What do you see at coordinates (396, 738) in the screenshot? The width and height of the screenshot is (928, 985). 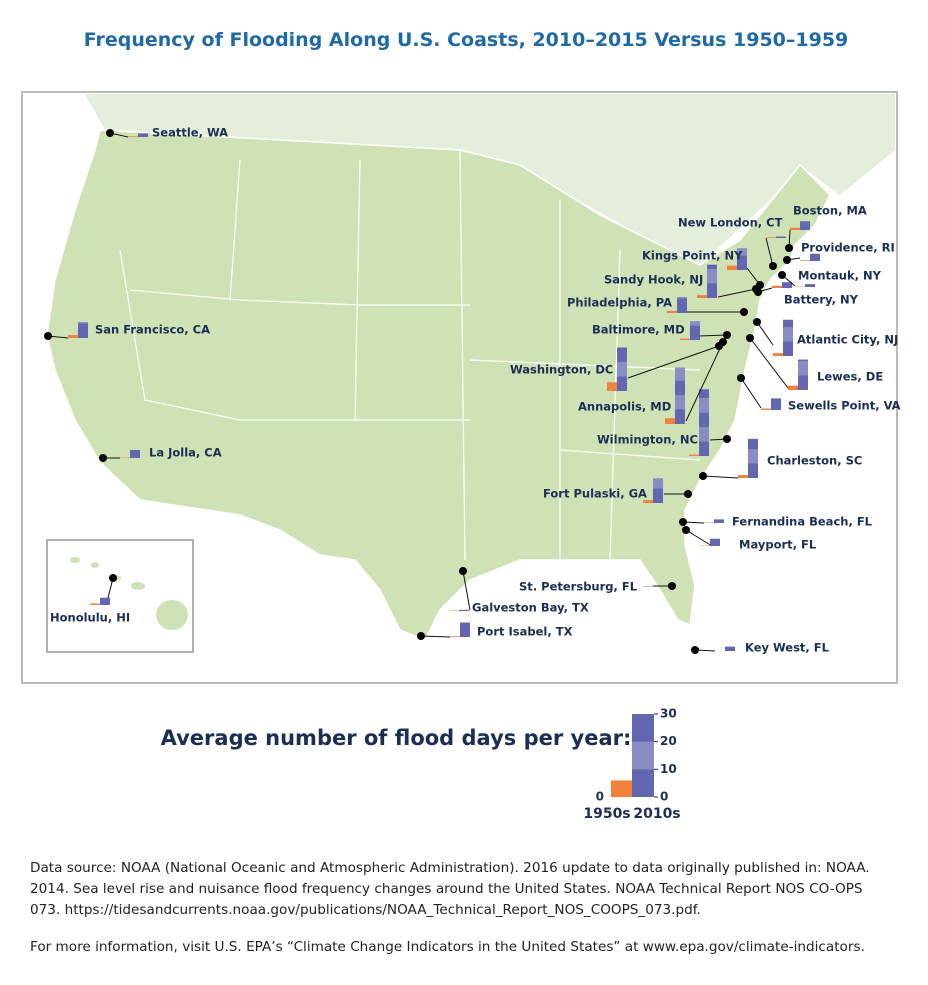 I see `legend-title: Average number of flood days per year:` at bounding box center [396, 738].